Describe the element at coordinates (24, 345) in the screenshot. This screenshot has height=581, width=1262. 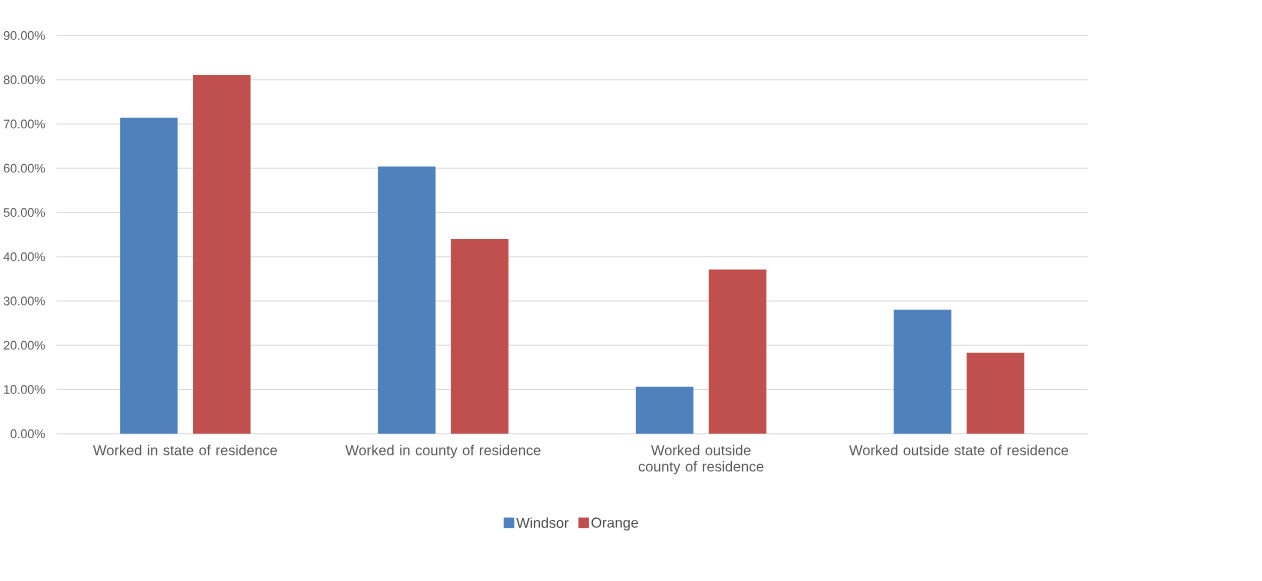
I see `y-tick-label: 20.00%` at that location.